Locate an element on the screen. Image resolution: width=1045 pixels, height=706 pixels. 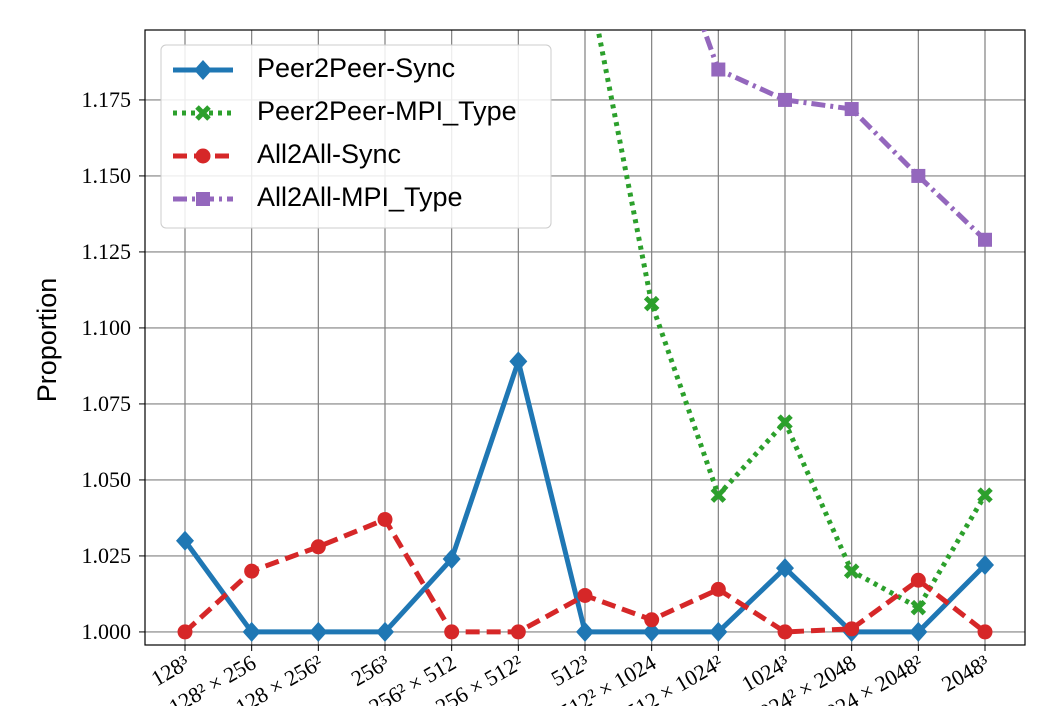
y-tick-label: 1.075 is located at coordinates (107, 403).